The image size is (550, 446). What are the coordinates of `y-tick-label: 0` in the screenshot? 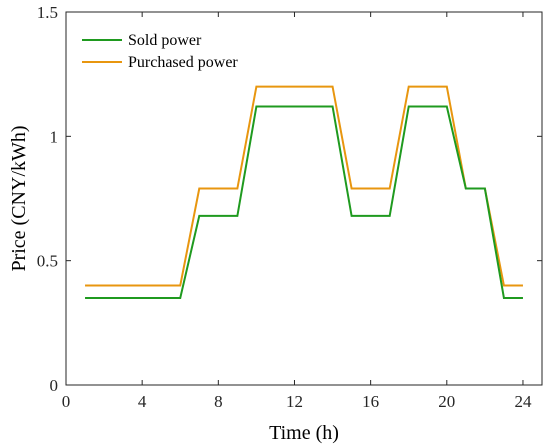 It's located at (54, 385).